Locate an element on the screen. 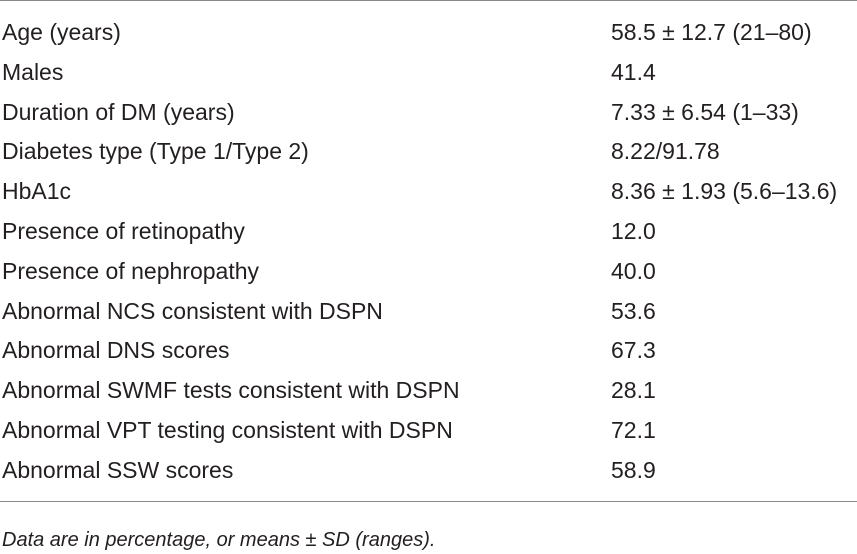  row-label: Presence of nephropathy is located at coordinates (131, 270).